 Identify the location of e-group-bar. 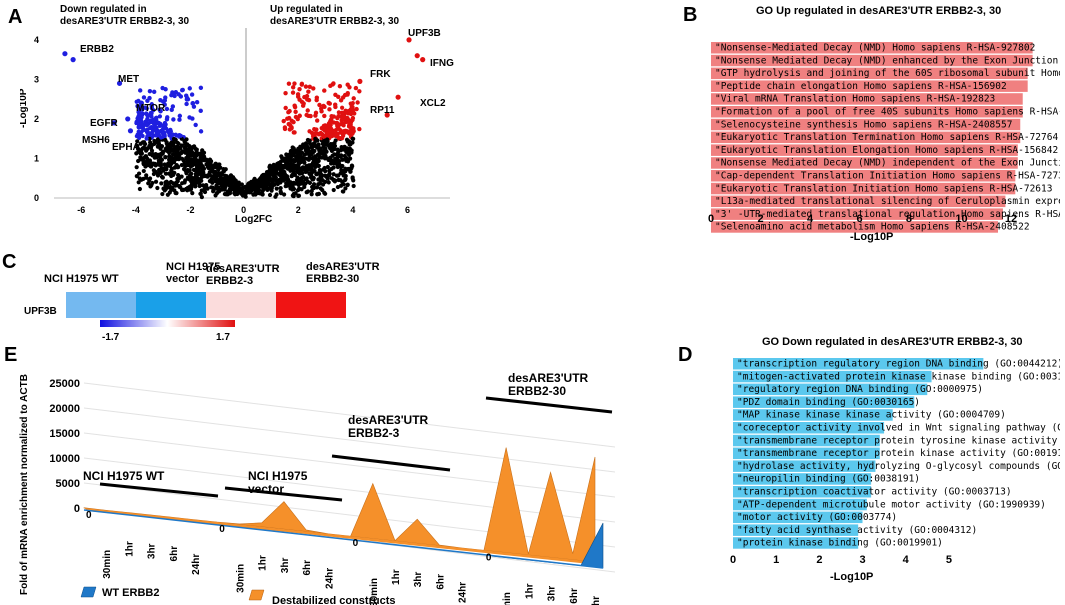
(391, 463).